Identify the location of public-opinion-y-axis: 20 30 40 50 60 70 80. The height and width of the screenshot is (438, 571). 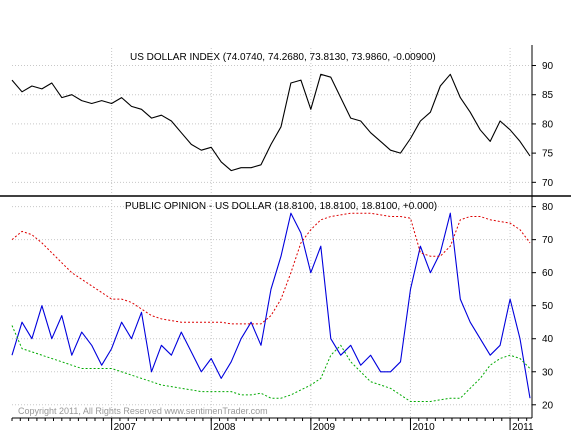
(543, 306).